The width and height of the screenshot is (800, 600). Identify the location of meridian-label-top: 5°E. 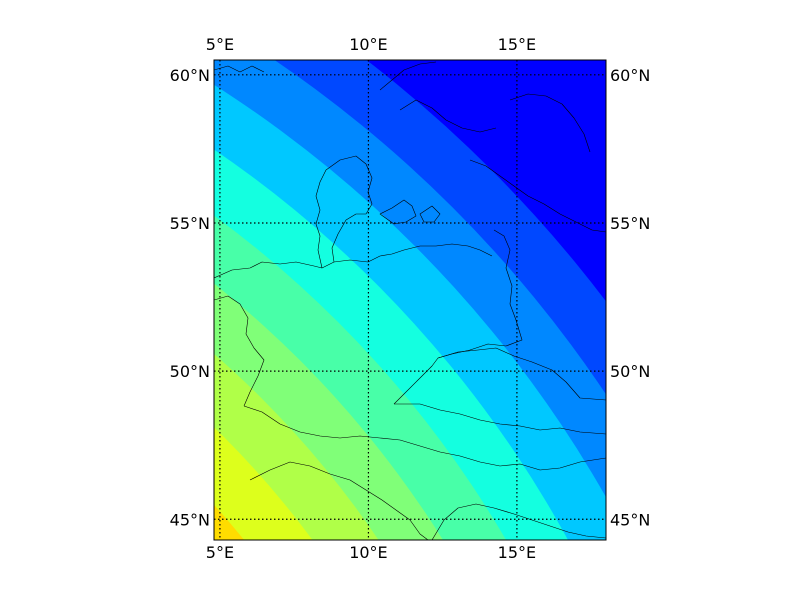
(220, 44).